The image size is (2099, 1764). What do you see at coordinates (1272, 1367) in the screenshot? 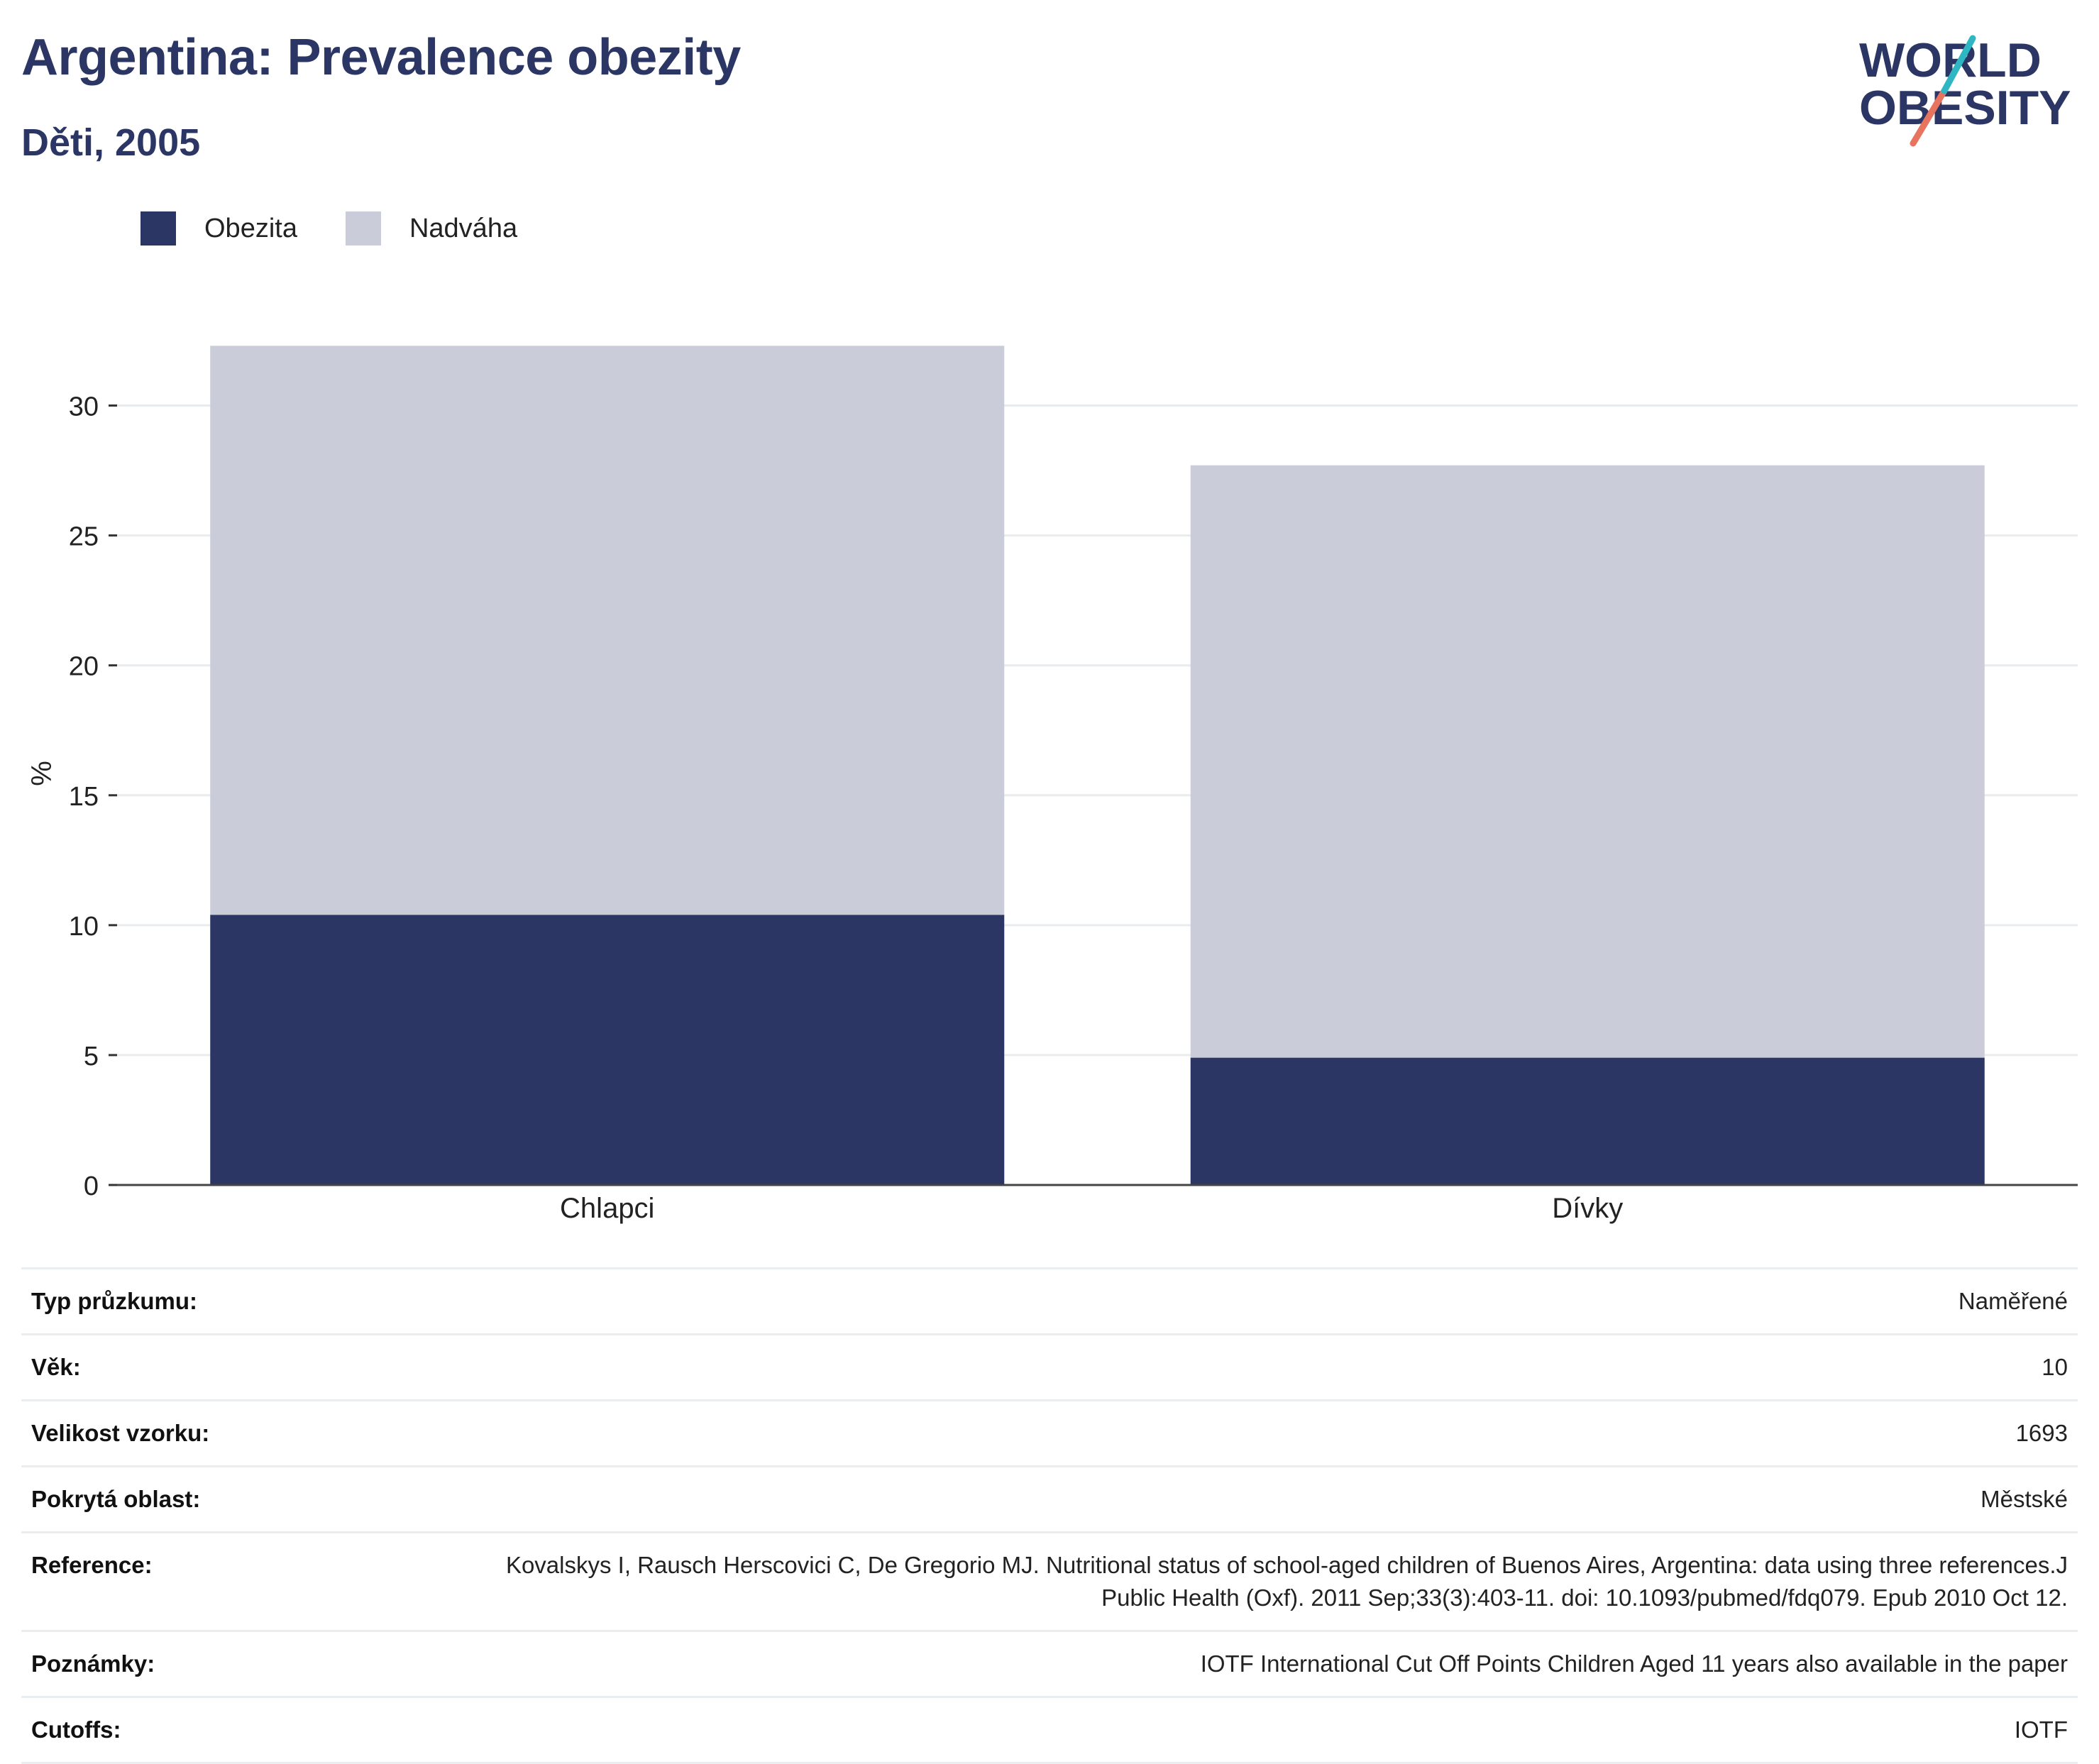
I see `info-value: 10` at bounding box center [1272, 1367].